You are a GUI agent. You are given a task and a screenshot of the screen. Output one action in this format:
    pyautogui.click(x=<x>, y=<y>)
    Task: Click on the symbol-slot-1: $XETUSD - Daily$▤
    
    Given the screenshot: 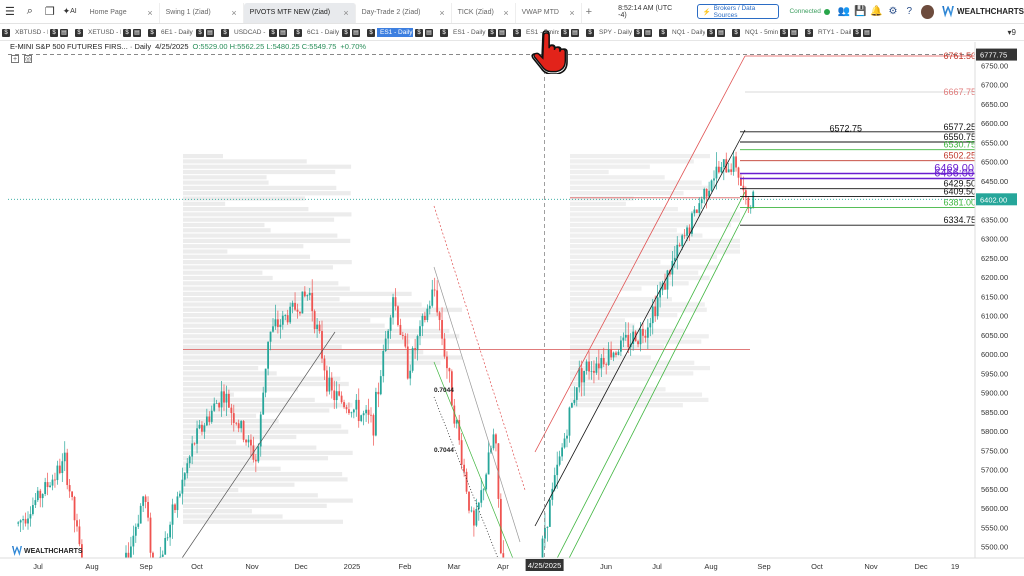 What is the action you would take?
    pyautogui.click(x=109, y=33)
    